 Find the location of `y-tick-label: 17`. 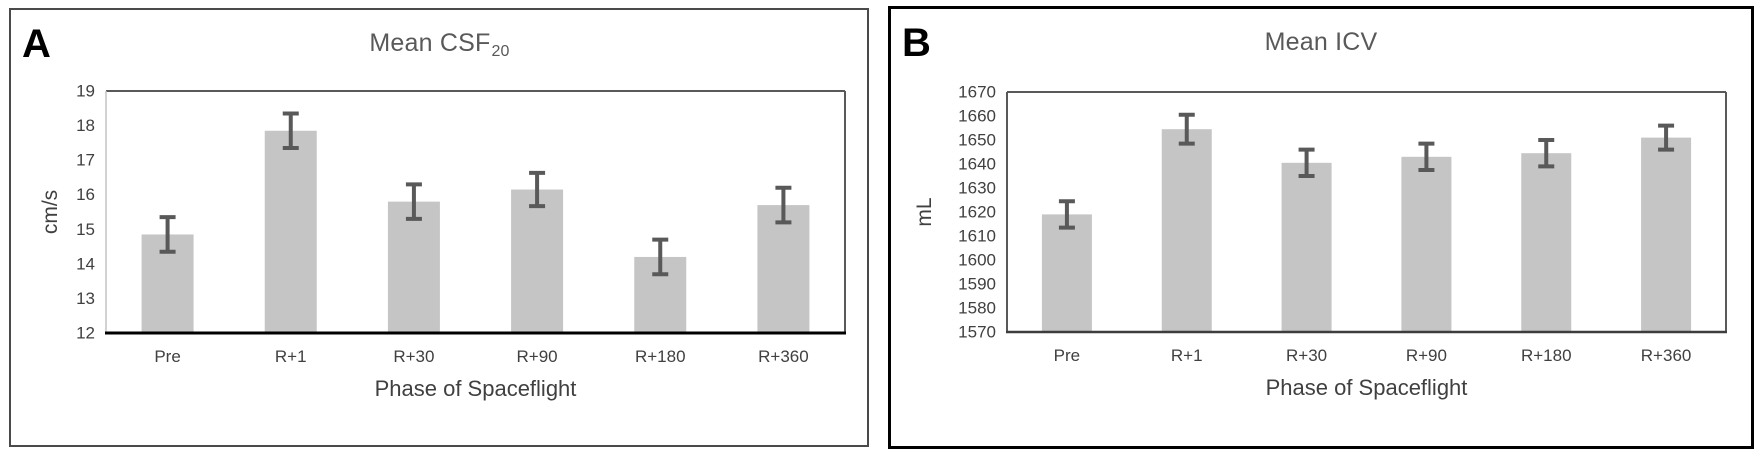

y-tick-label: 17 is located at coordinates (85, 160).